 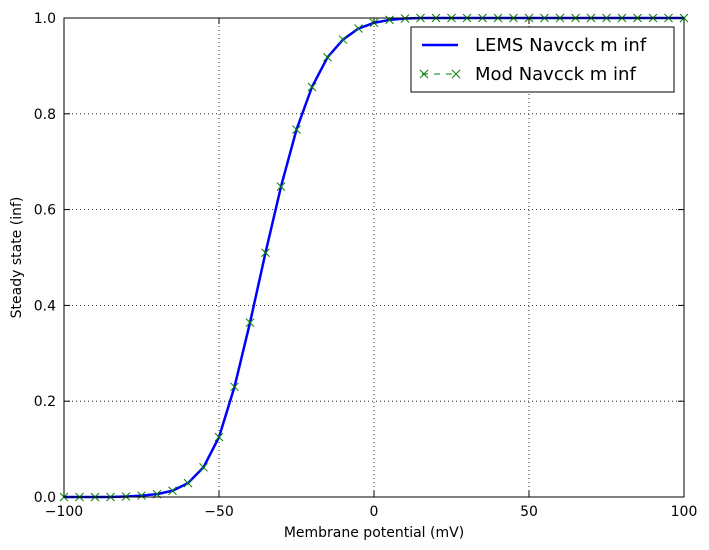 I want to click on legend-box, so click(x=542, y=59).